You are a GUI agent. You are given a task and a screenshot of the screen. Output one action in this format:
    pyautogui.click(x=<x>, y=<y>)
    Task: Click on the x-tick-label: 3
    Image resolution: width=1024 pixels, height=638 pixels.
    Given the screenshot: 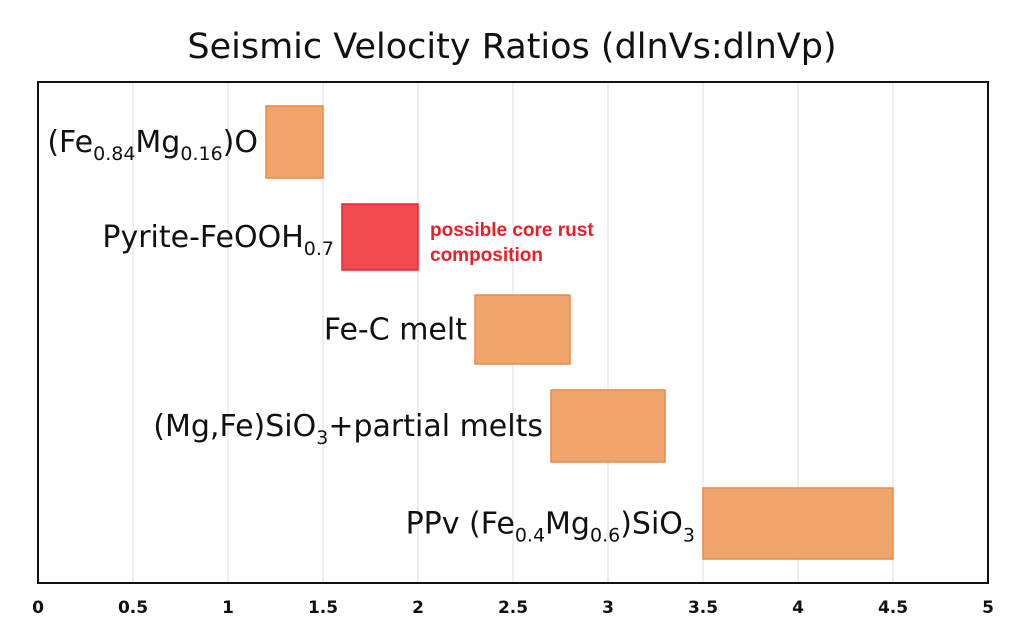 What is the action you would take?
    pyautogui.click(x=608, y=608)
    